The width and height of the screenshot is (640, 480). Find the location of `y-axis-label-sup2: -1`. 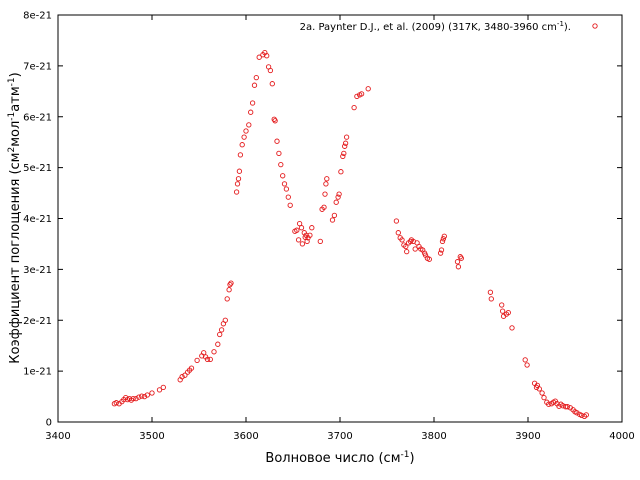

y-axis-label-sup2: -1 is located at coordinates (12, 116).